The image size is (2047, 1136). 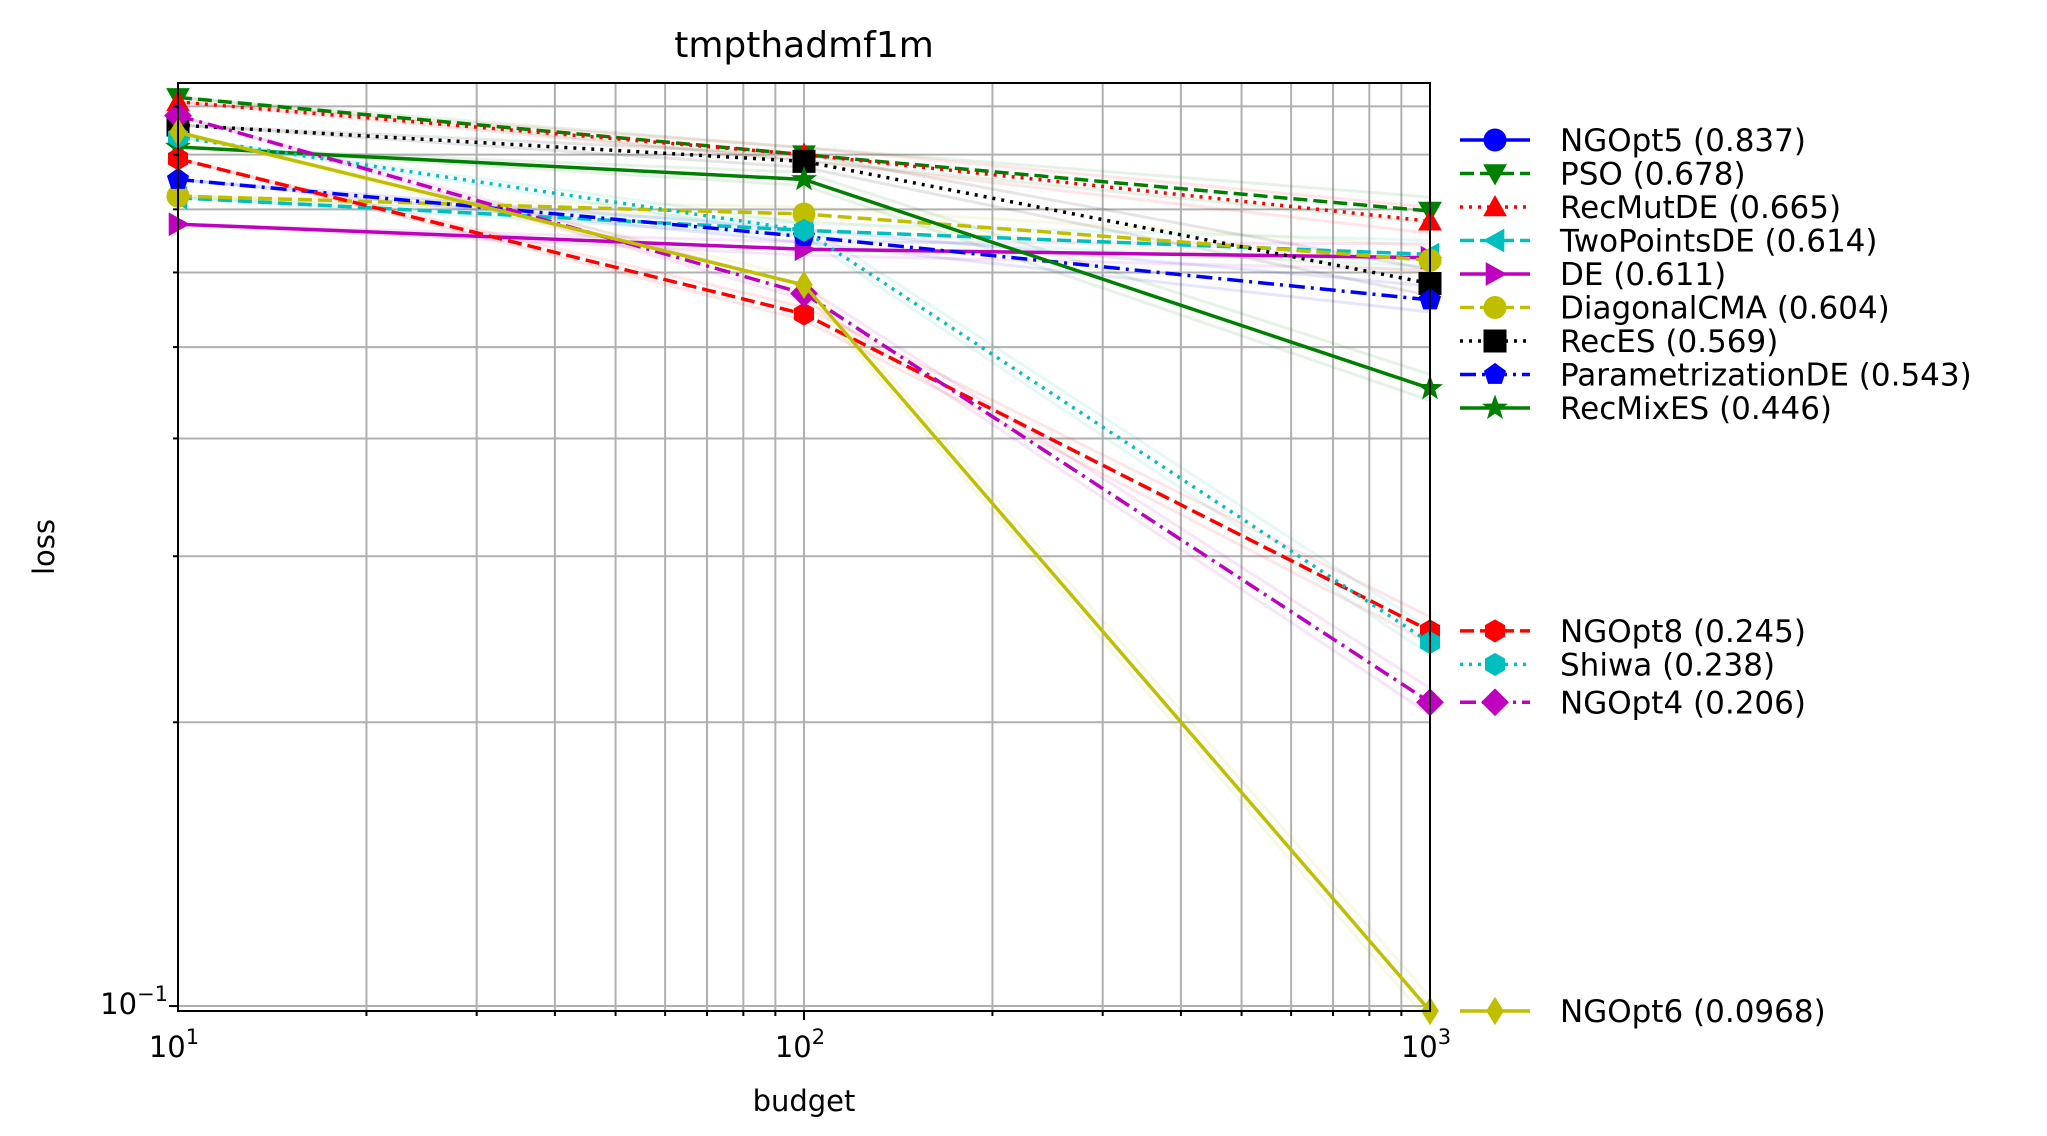 I want to click on legend-entry-recmixes: RecMixES (0.446), so click(x=1646, y=409).